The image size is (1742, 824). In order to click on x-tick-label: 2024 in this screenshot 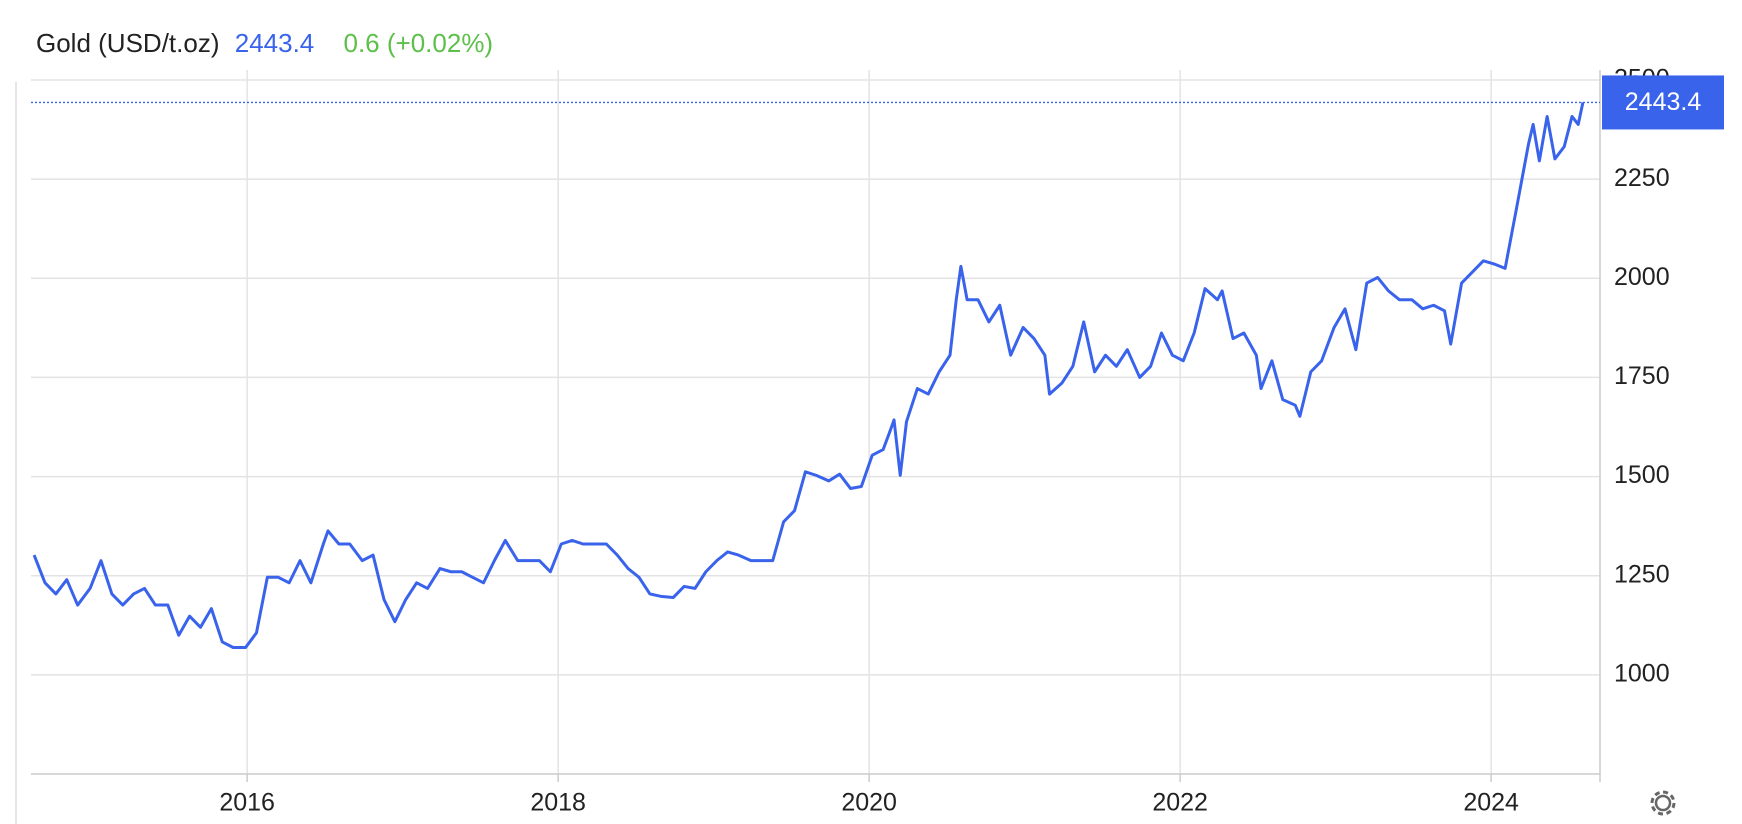, I will do `click(1491, 803)`.